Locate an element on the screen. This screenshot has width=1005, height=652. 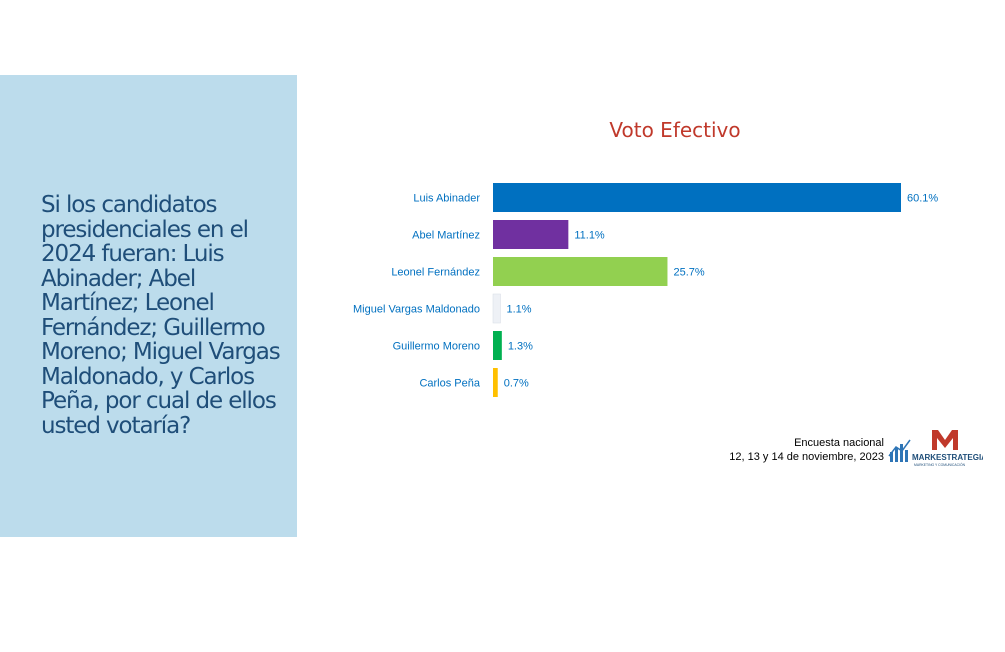
bar-chart-icon is located at coordinates (899, 450).